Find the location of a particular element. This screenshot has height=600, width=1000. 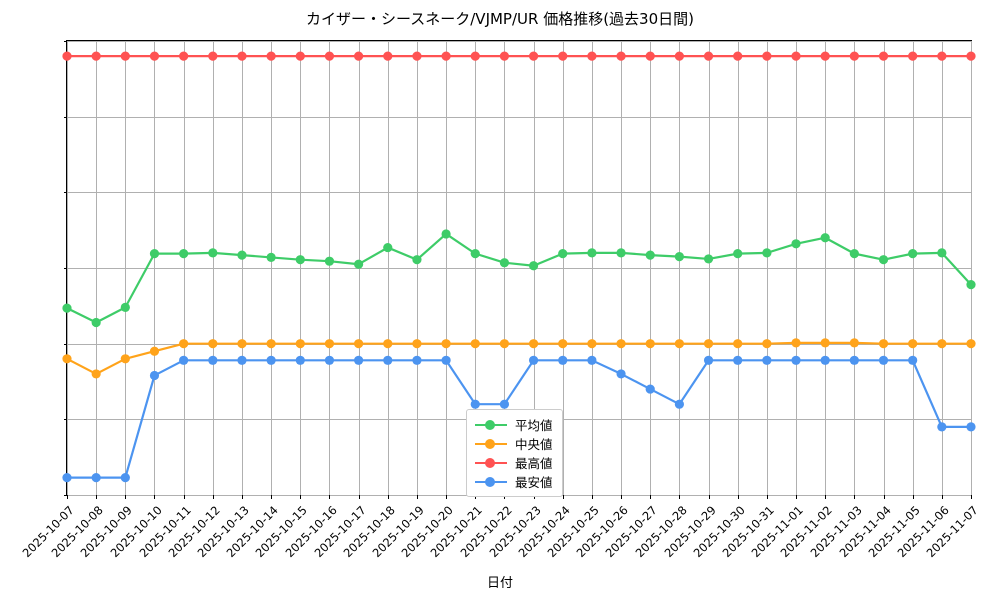

legend-item: 平均値 is located at coordinates (513, 424).